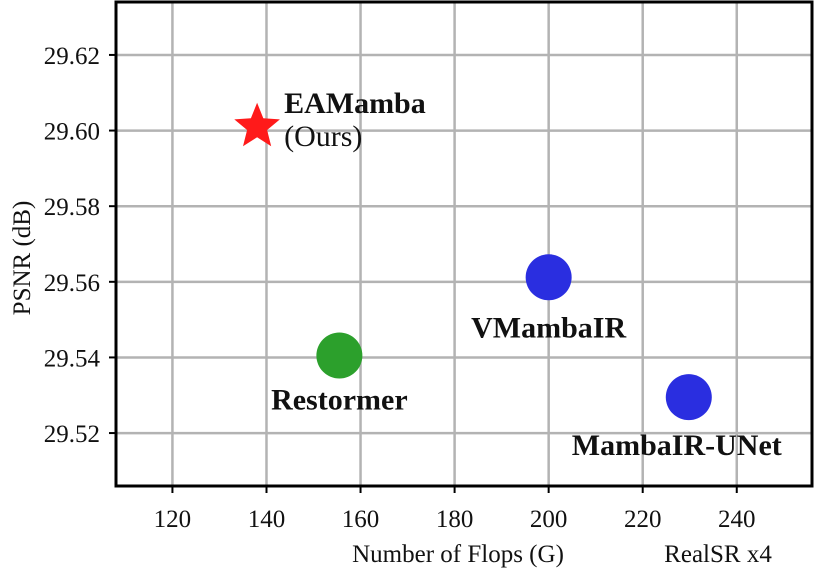 This screenshot has height=569, width=830. Describe the element at coordinates (257, 124) in the screenshot. I see `star-marker` at that location.